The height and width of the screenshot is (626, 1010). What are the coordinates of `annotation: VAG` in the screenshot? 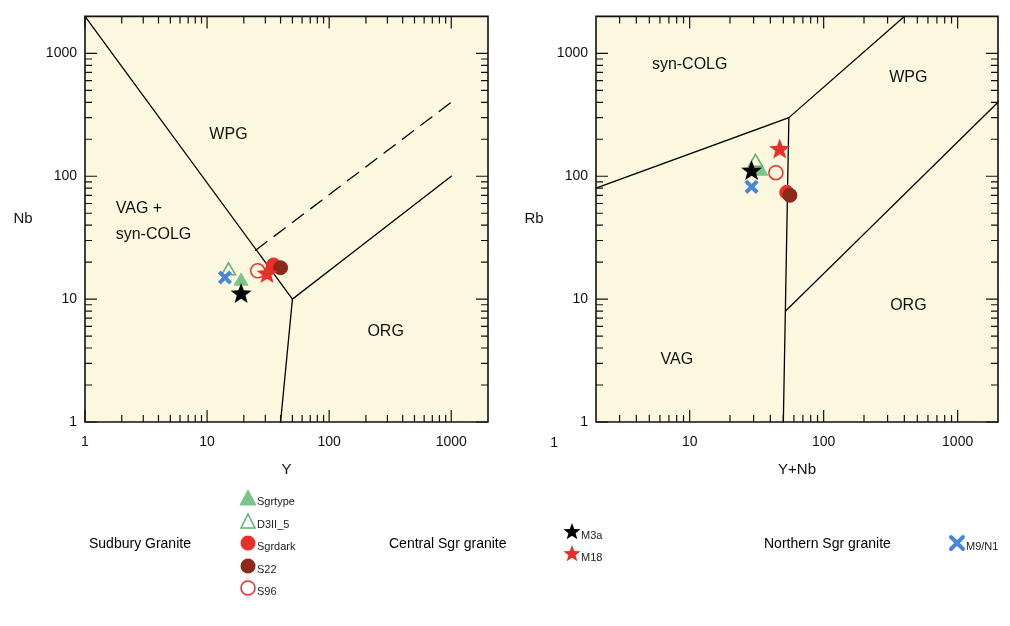 It's located at (677, 358).